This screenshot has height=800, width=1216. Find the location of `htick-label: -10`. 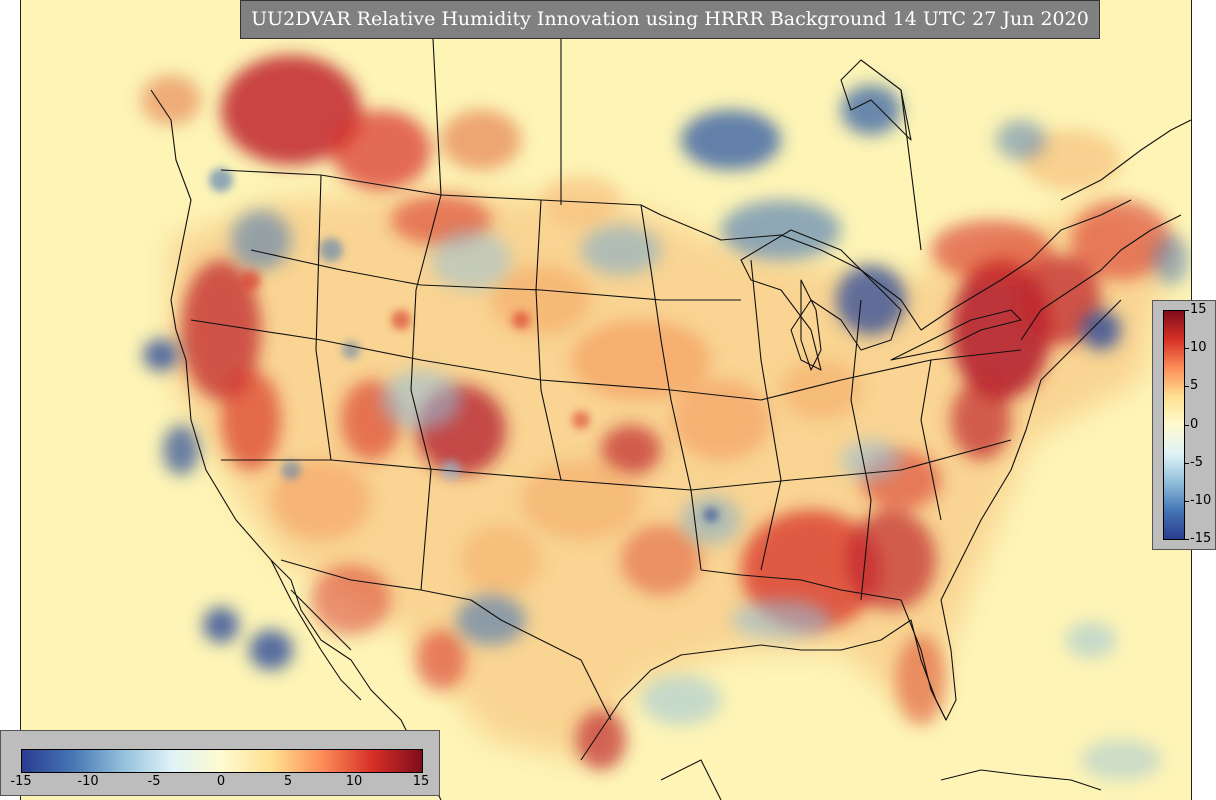

htick-label: -10 is located at coordinates (88, 781).